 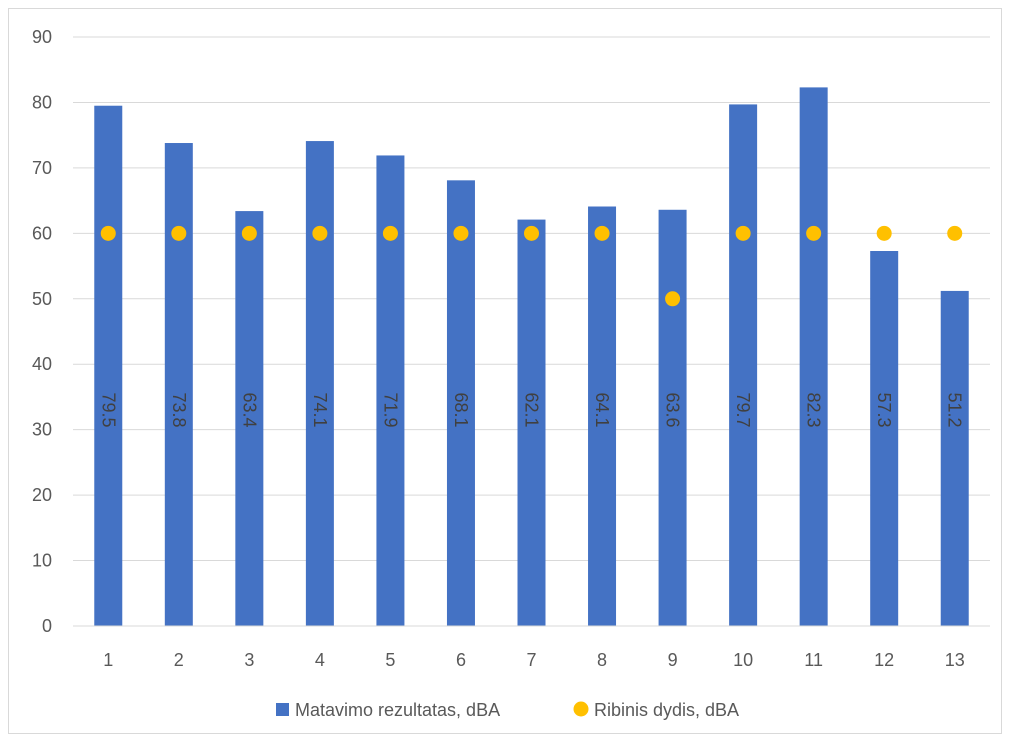 I want to click on x-tick-label: 6, so click(x=461, y=660).